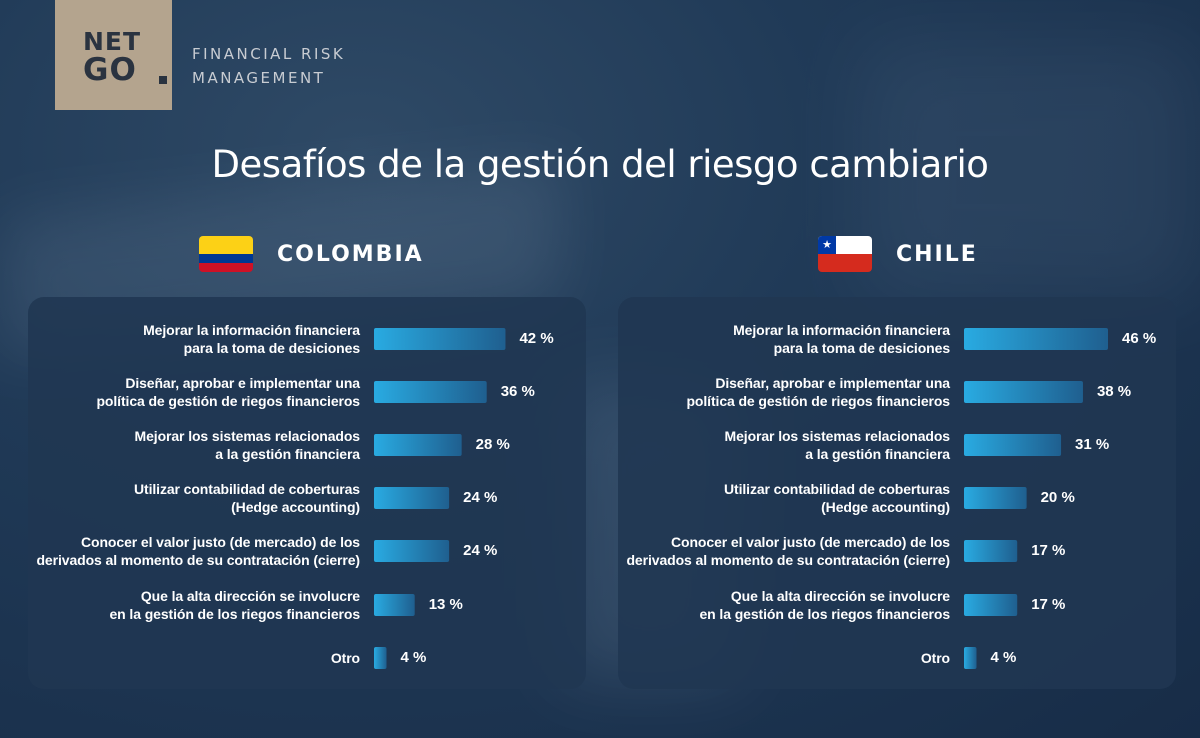  I want to click on colombia-flag-icon, so click(226, 254).